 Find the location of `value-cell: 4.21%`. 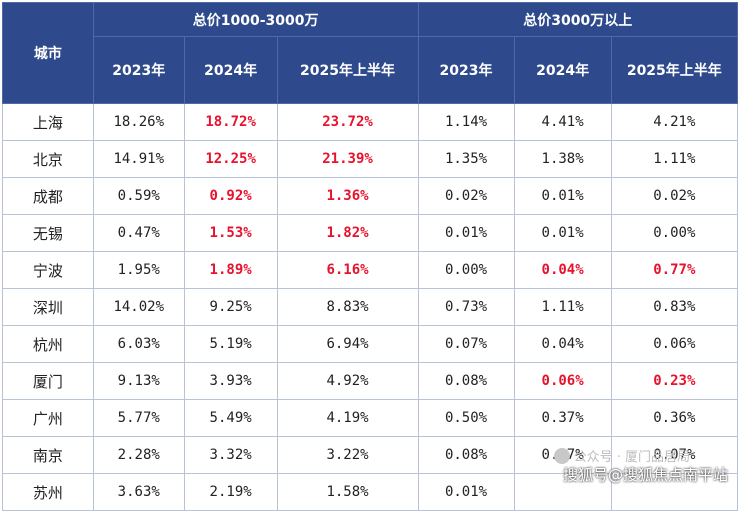

value-cell: 4.21% is located at coordinates (674, 122).